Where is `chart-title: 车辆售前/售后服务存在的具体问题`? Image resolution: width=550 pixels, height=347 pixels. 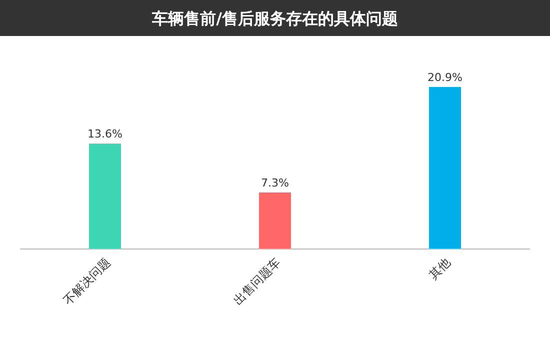 chart-title: 车辆售前/售后服务存在的具体问题 is located at coordinates (274, 18).